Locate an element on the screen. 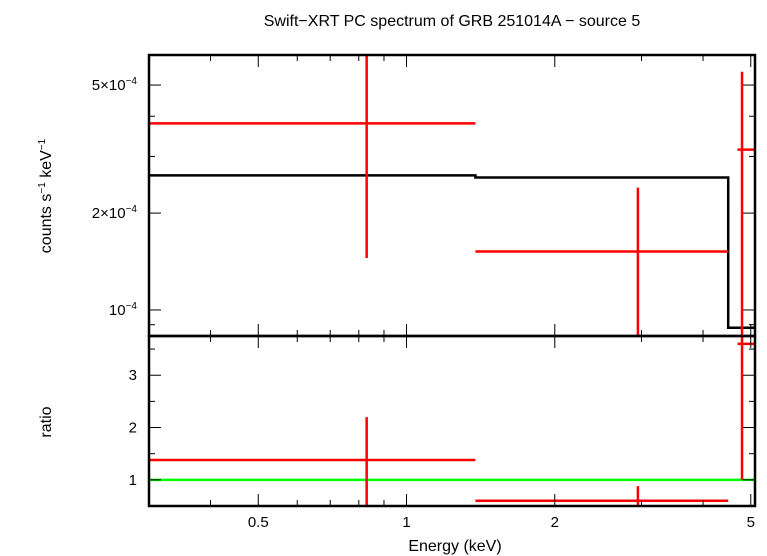 This screenshot has height=556, width=767. y-tick-label-base: 5×10 is located at coordinates (109, 85).